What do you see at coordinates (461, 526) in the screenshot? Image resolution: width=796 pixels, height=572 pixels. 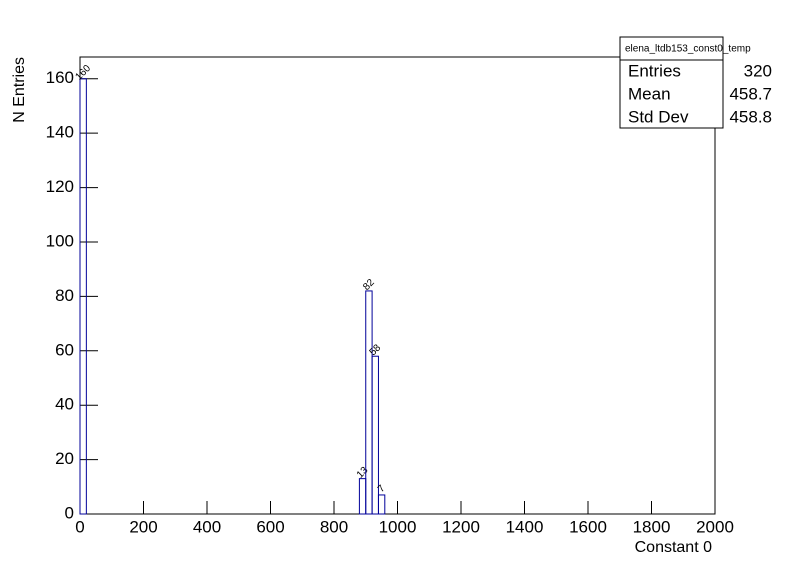 I see `x-tick-label: 1200` at bounding box center [461, 526].